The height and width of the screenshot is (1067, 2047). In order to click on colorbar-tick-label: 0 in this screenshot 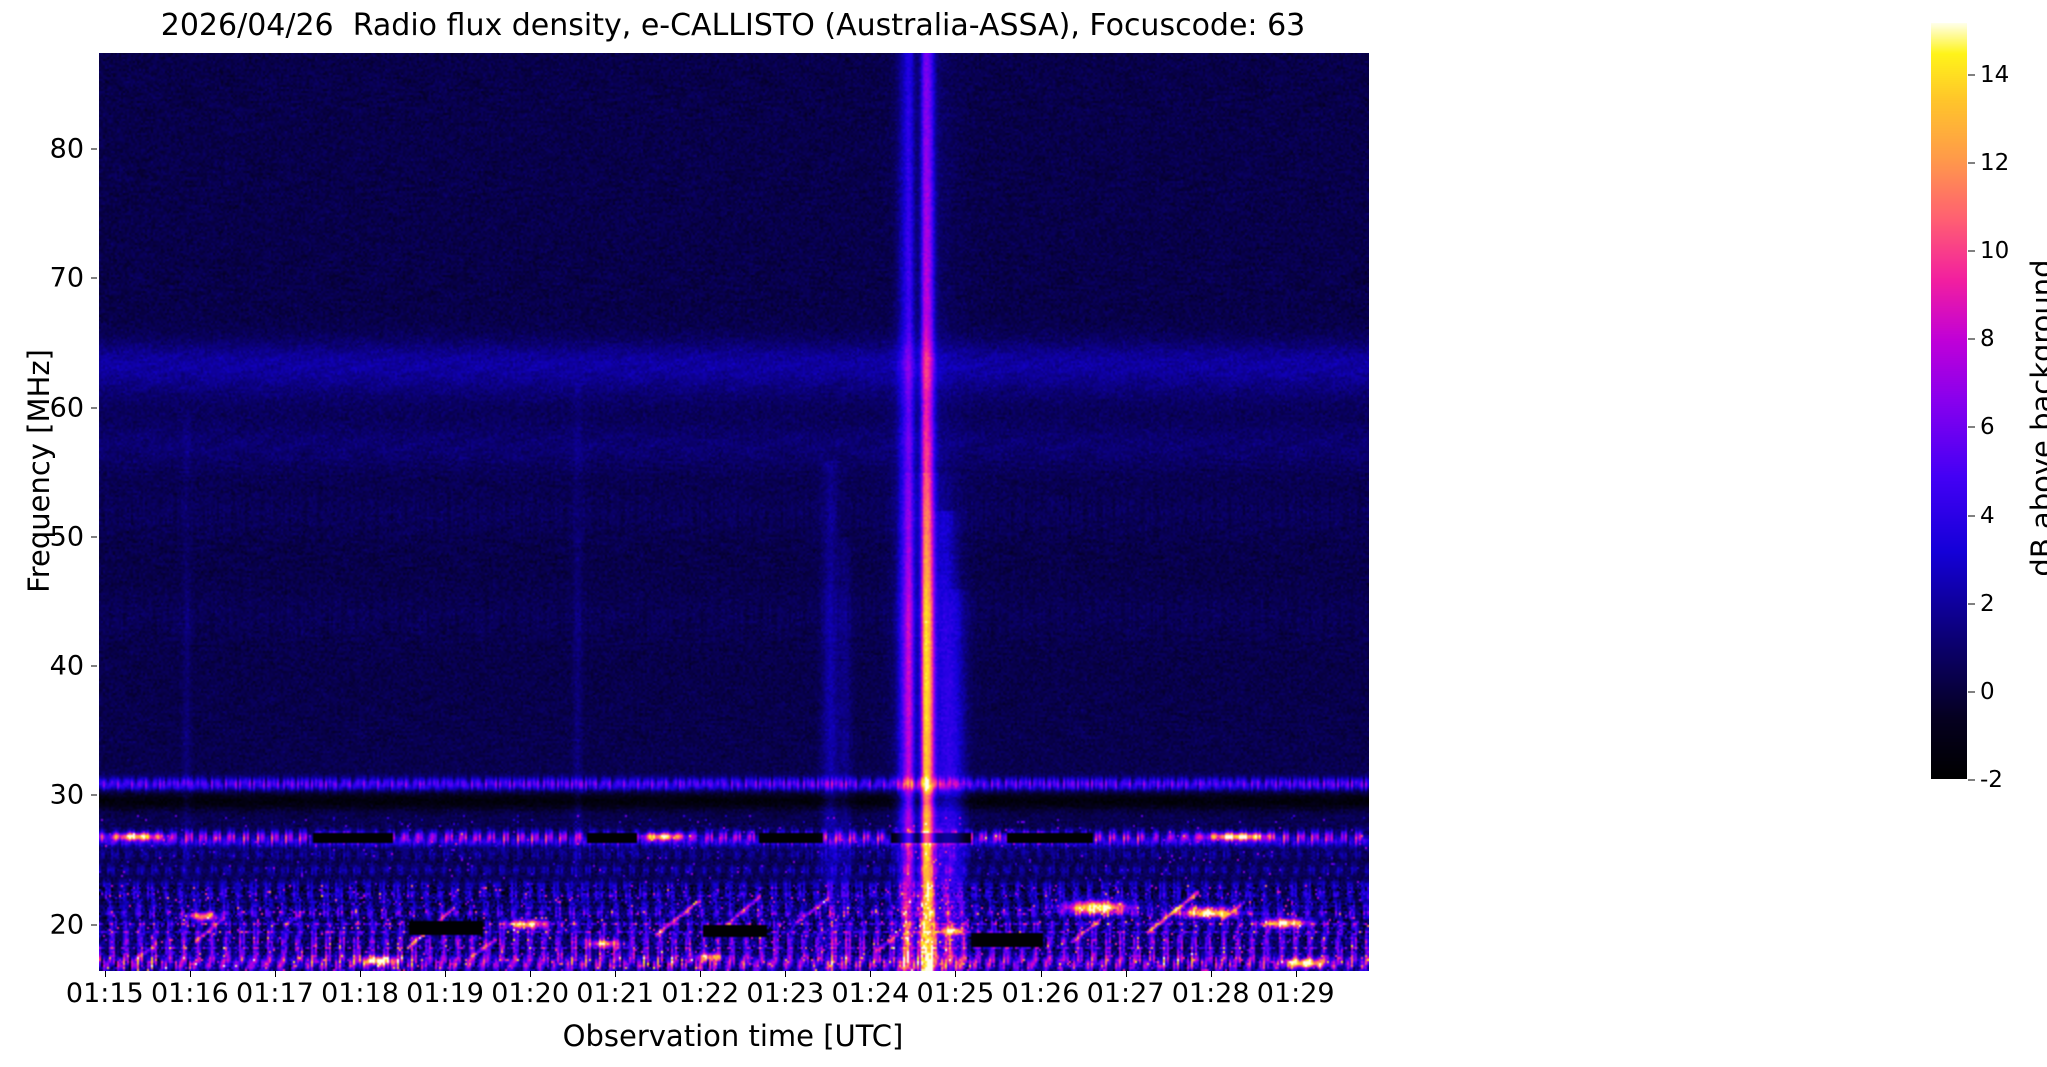, I will do `click(1987, 691)`.